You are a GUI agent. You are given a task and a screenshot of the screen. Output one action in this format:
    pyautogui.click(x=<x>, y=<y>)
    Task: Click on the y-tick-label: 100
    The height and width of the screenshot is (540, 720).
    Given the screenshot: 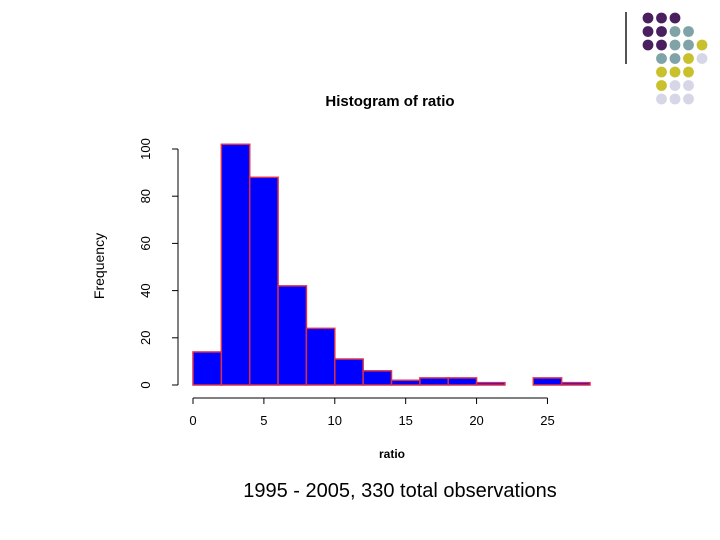 What is the action you would take?
    pyautogui.click(x=145, y=149)
    